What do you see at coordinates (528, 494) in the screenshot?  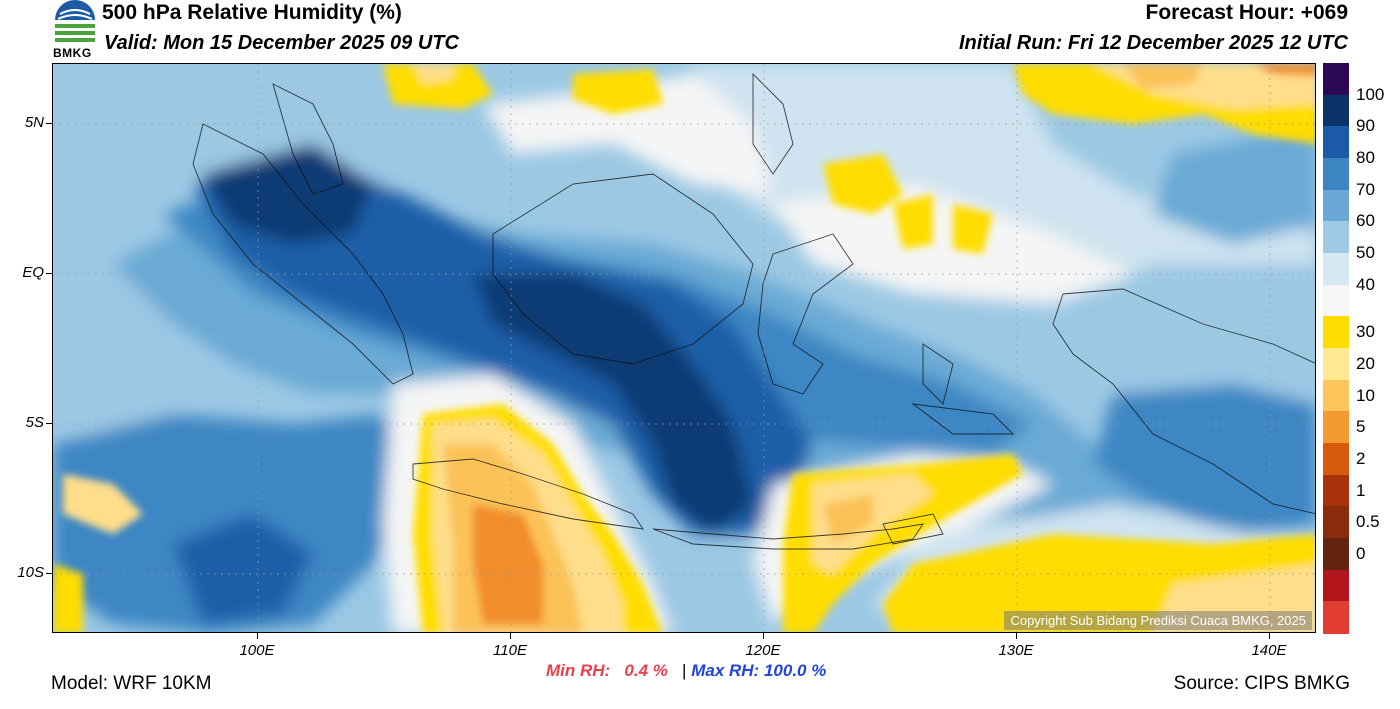 I see `coastline-java` at bounding box center [528, 494].